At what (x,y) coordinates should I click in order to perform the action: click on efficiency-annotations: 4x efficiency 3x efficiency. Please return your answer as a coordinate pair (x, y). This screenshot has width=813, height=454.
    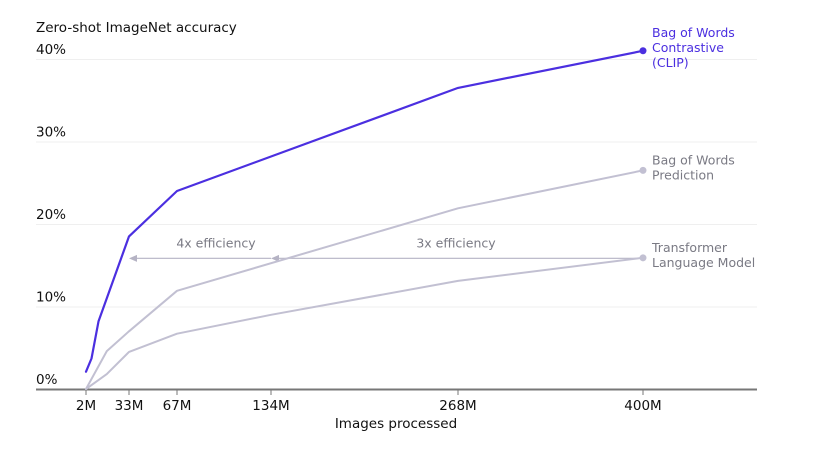
    Looking at the image, I should click on (386, 248).